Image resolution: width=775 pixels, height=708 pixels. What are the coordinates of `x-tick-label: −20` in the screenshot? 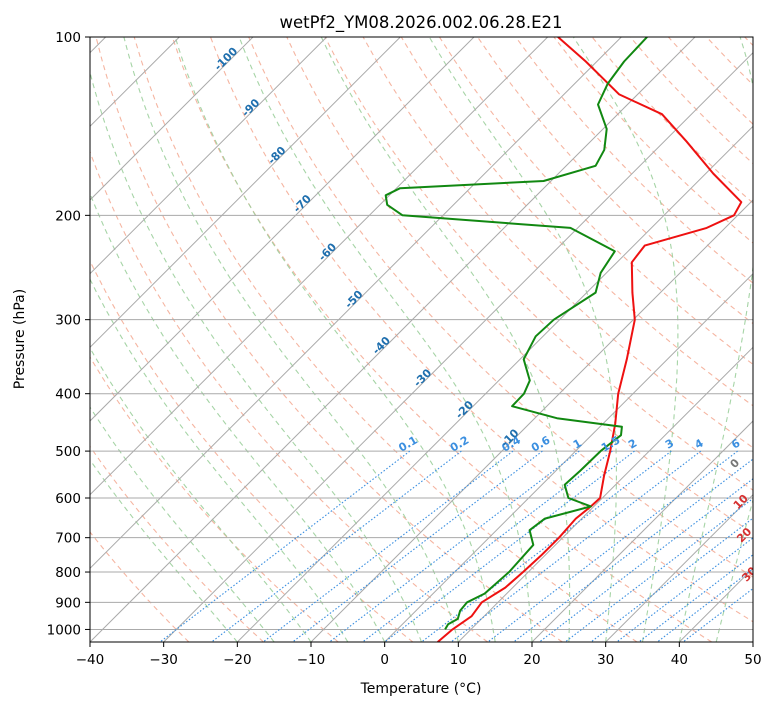 It's located at (237, 660).